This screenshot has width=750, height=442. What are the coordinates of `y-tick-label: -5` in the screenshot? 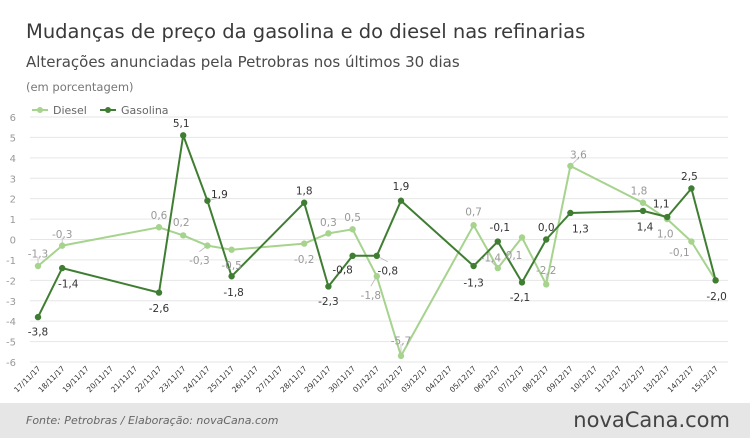 It's located at (11, 343).